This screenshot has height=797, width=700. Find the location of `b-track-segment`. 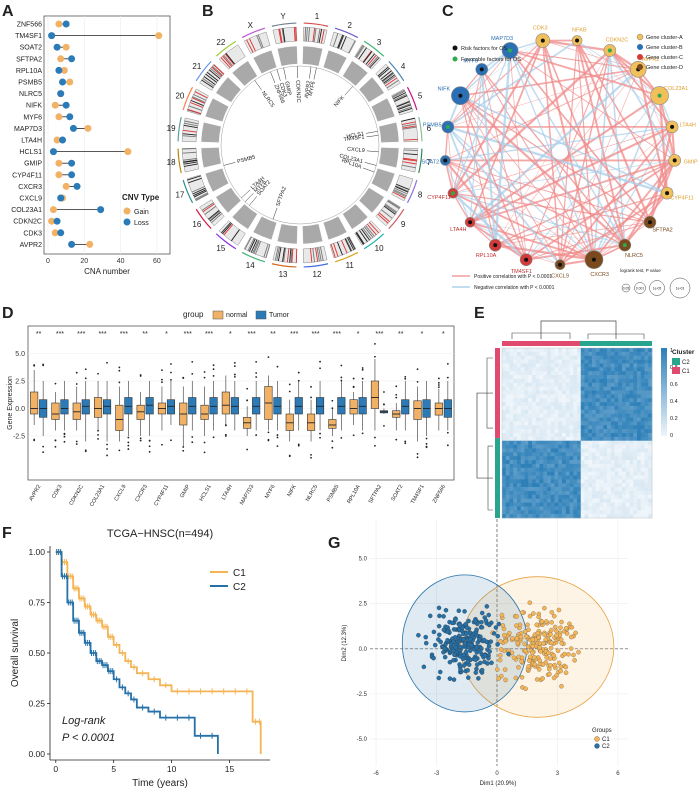

b-track-segment is located at coordinates (287, 234).